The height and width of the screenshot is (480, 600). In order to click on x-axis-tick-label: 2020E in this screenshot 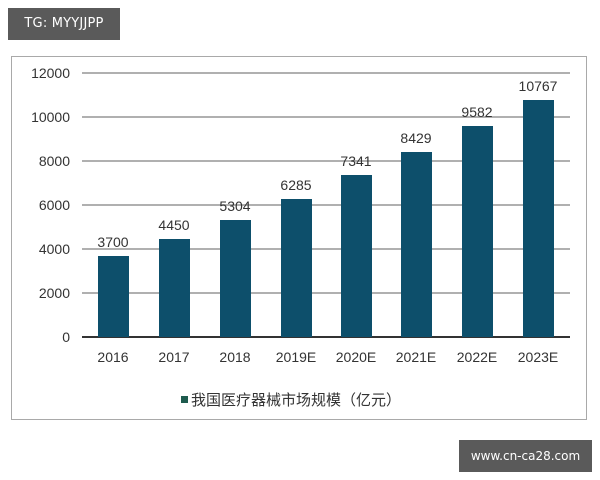, I will do `click(356, 357)`.